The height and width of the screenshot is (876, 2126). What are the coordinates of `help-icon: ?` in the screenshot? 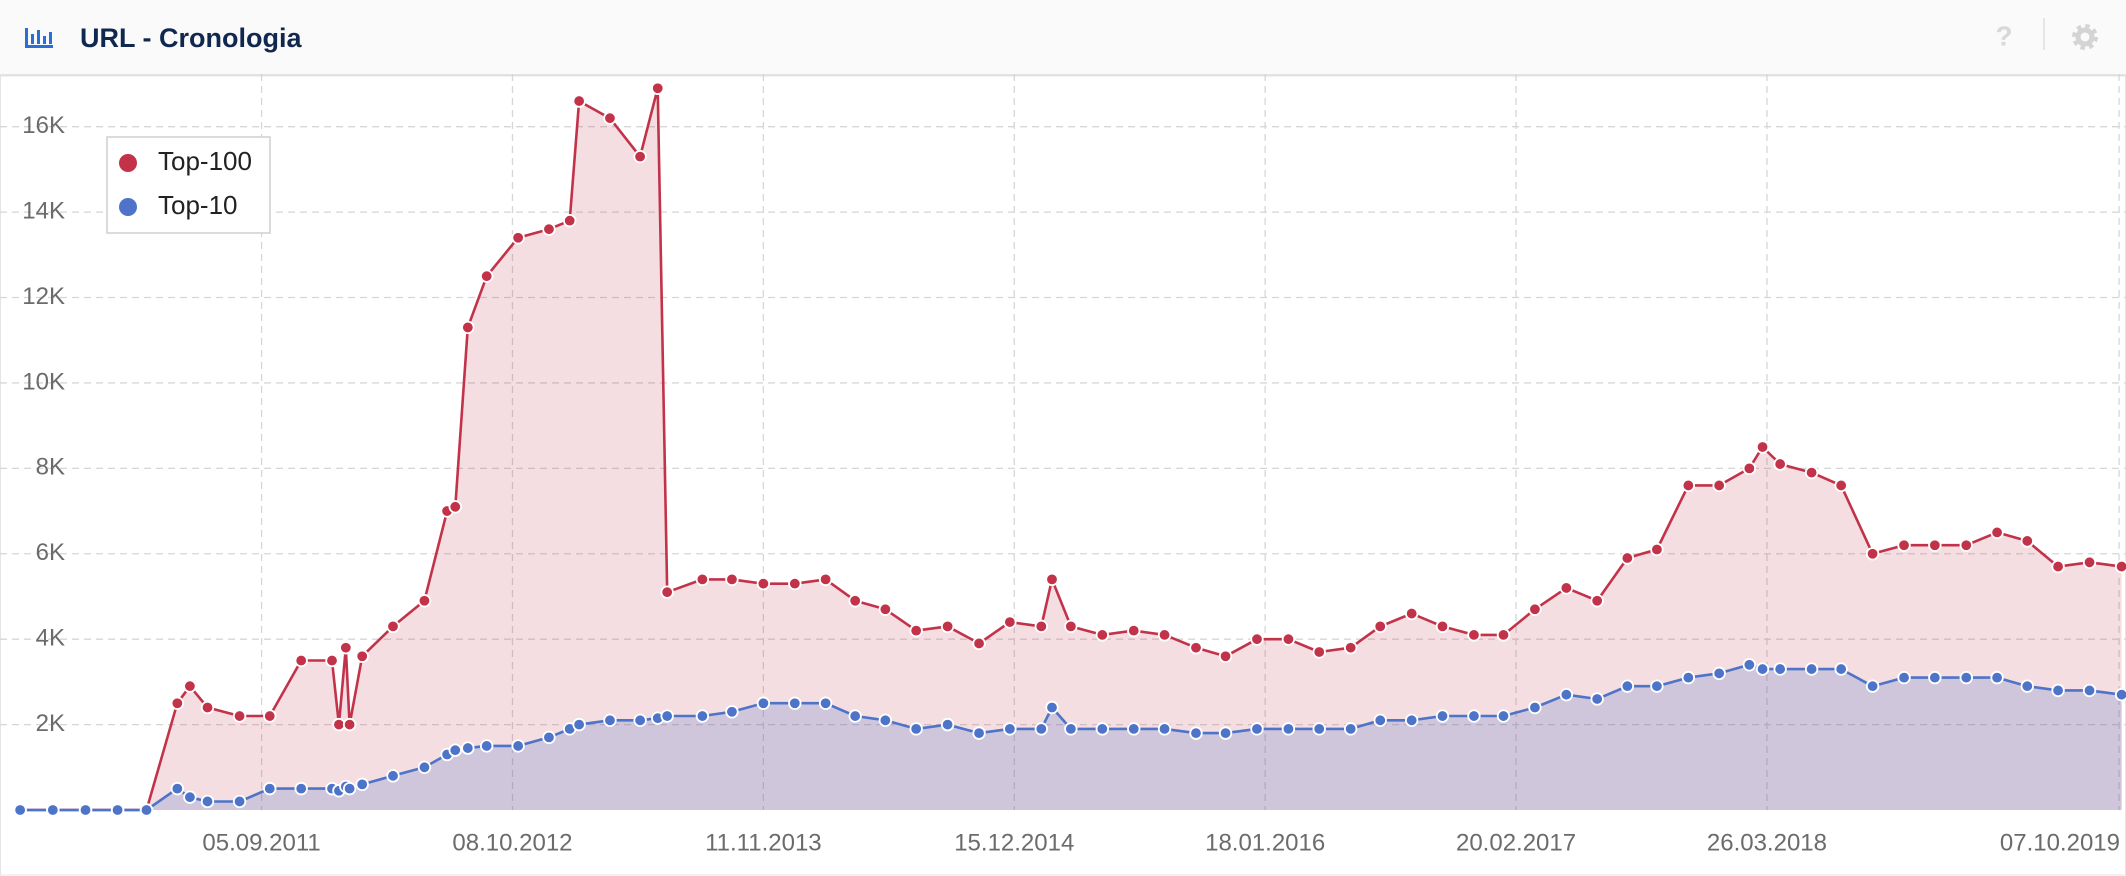 It's located at (2003, 35).